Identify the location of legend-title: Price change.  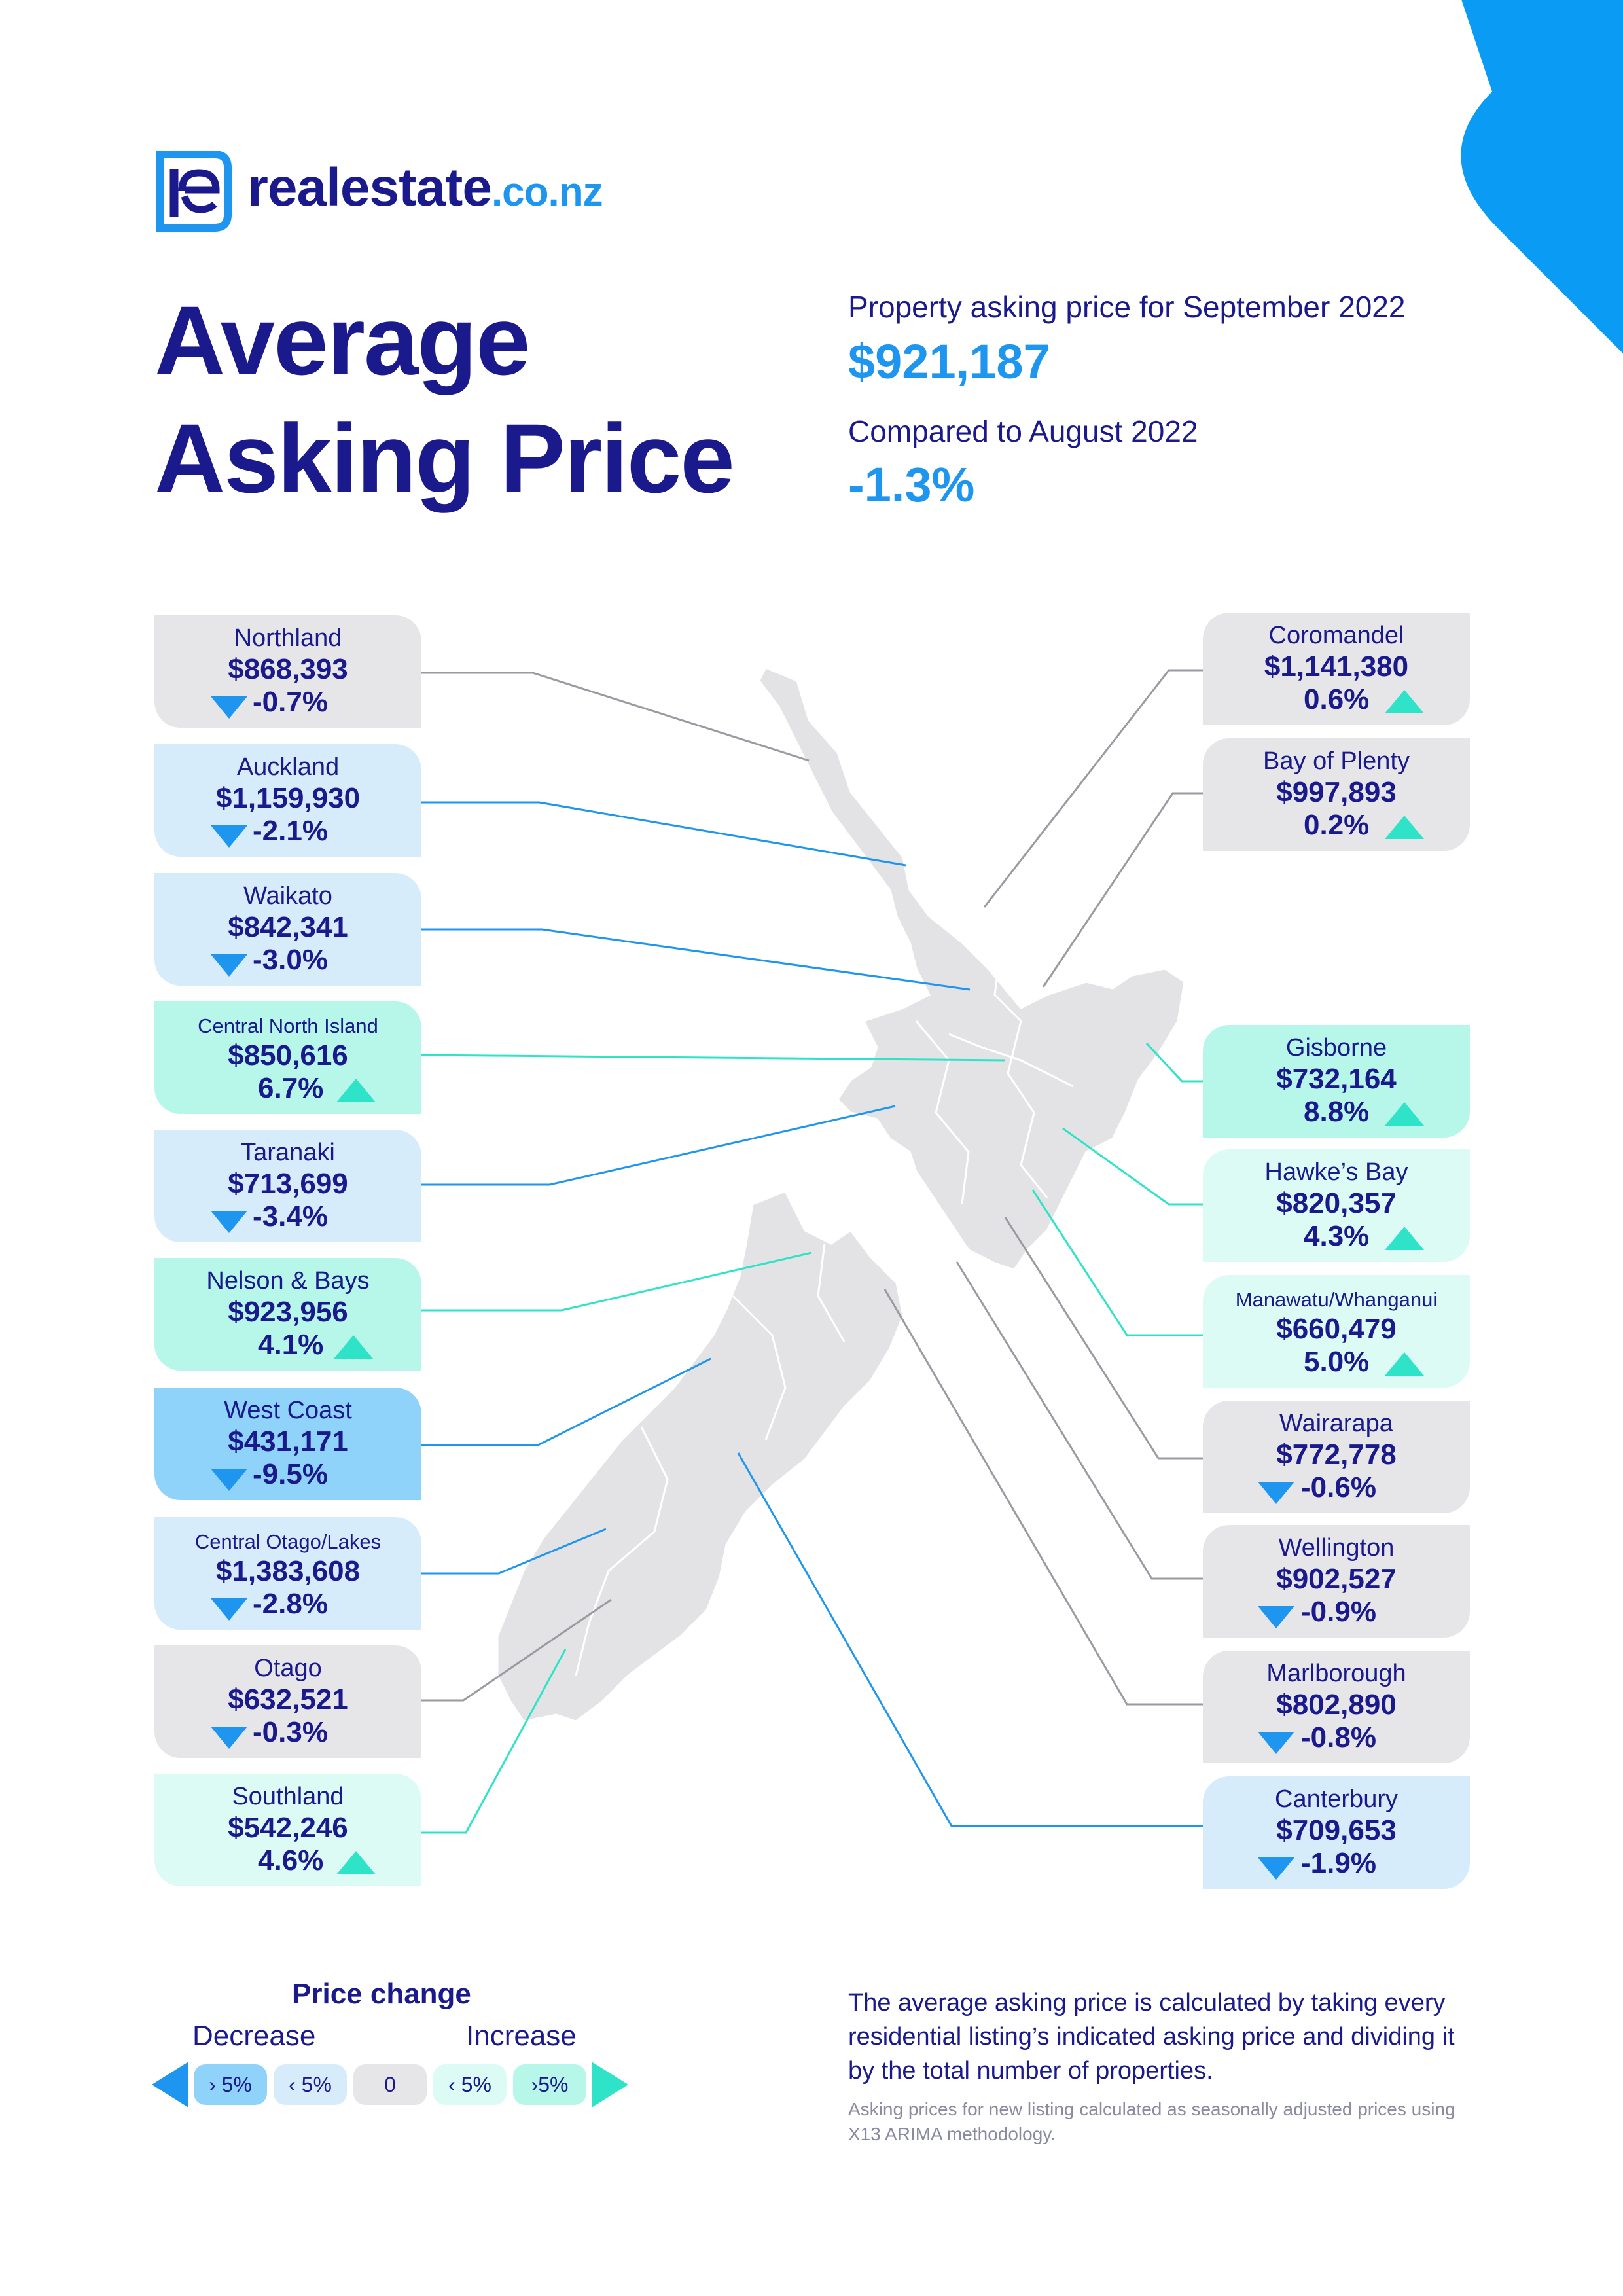
(381, 1994).